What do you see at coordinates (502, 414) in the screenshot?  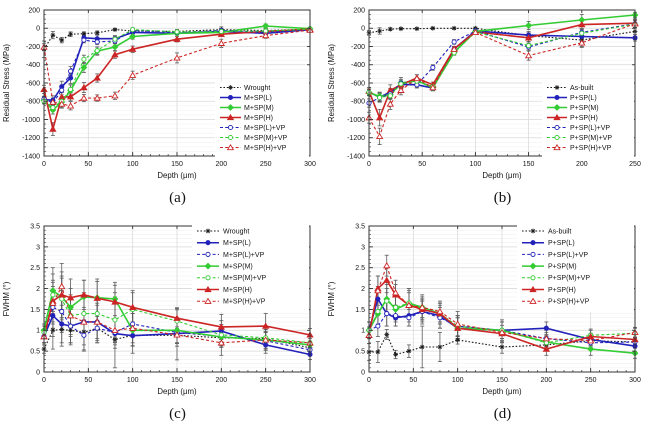 I see `chart-d-caption: (d)` at bounding box center [502, 414].